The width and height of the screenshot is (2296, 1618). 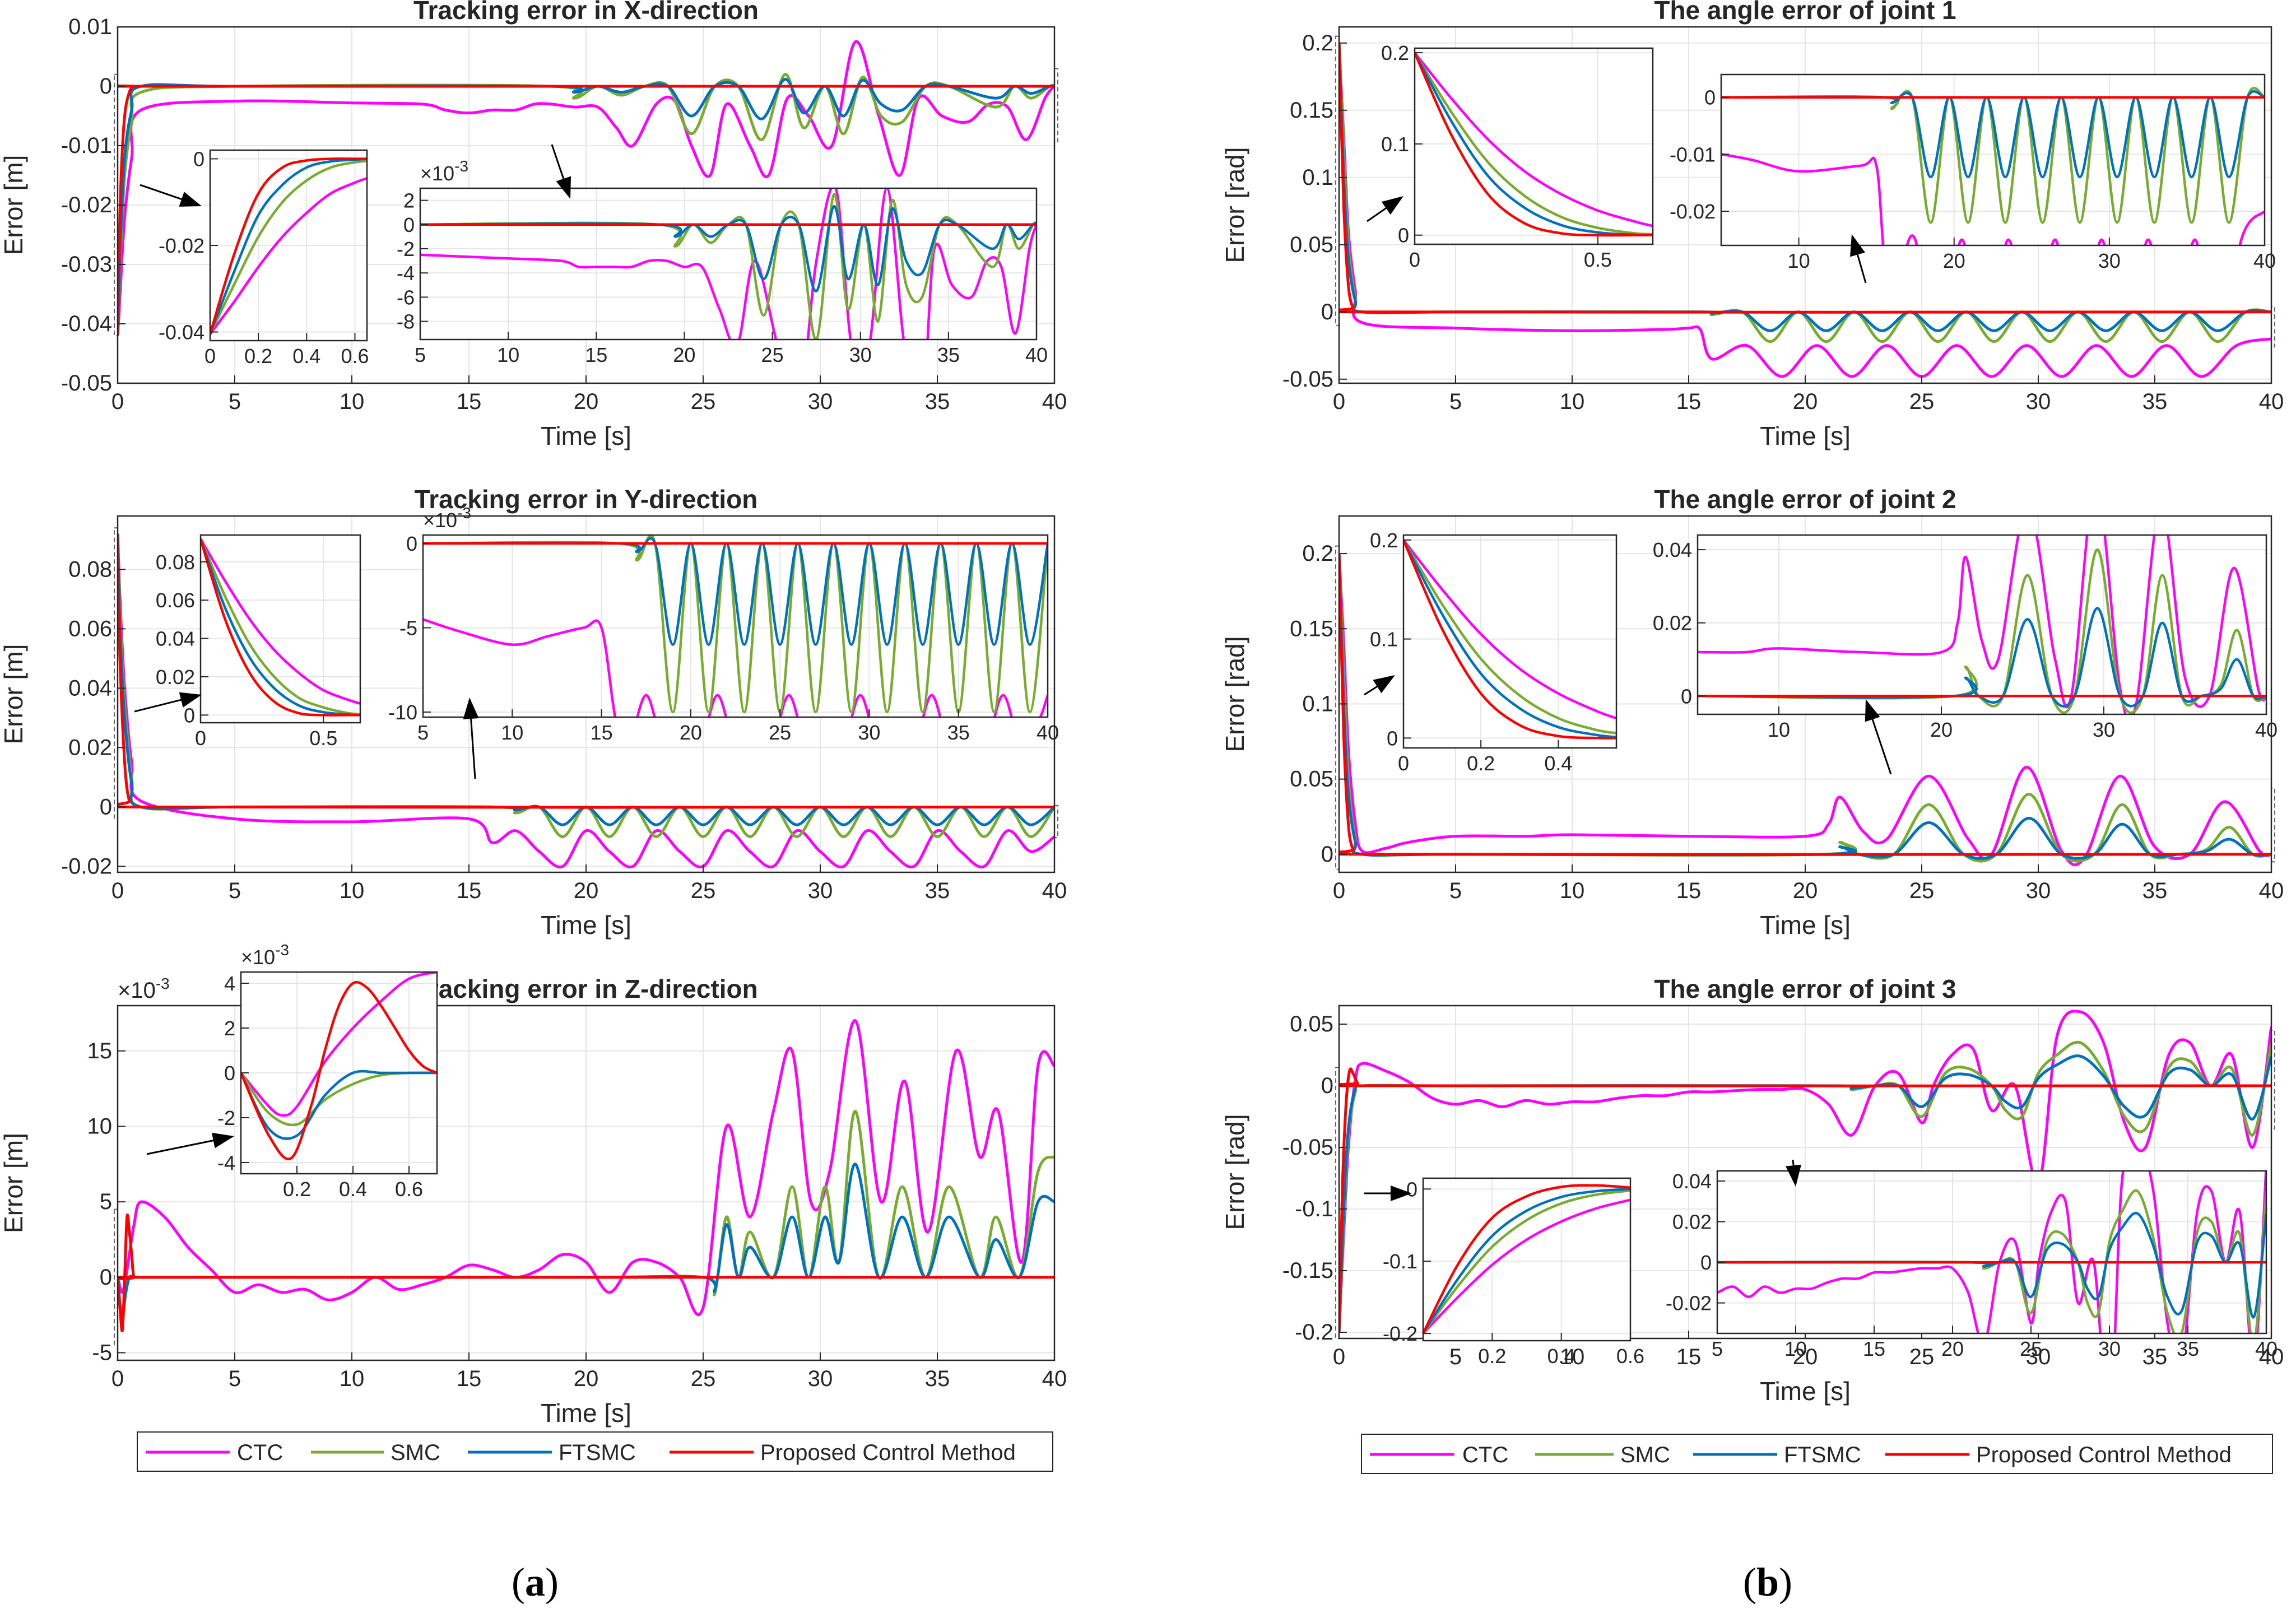 I want to click on y-tick-label: 2, so click(x=409, y=200).